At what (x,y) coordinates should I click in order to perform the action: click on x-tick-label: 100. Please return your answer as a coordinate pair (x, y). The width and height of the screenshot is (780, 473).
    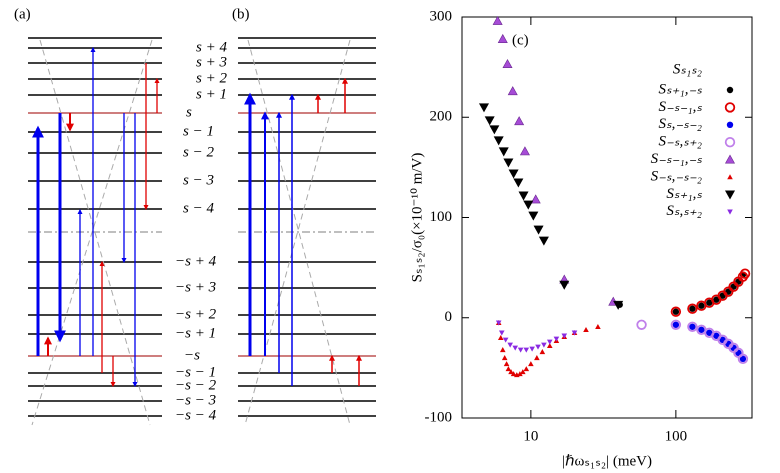
    Looking at the image, I should click on (676, 436).